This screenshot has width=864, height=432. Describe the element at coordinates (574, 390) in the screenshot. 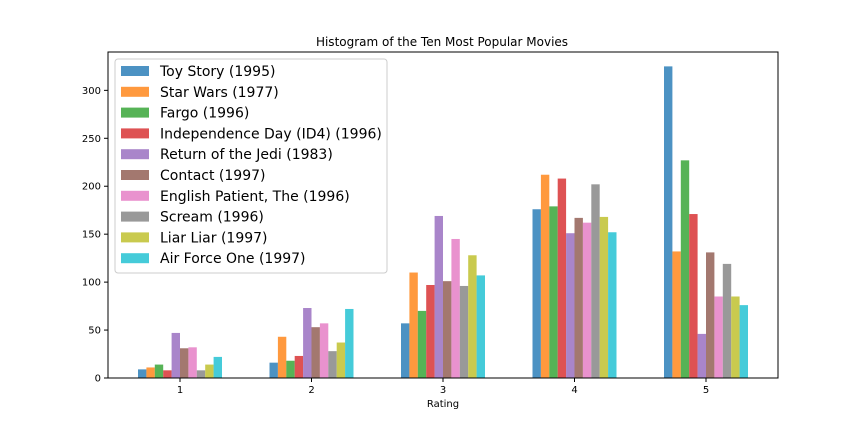

I see `x-tick-label: 4` at that location.